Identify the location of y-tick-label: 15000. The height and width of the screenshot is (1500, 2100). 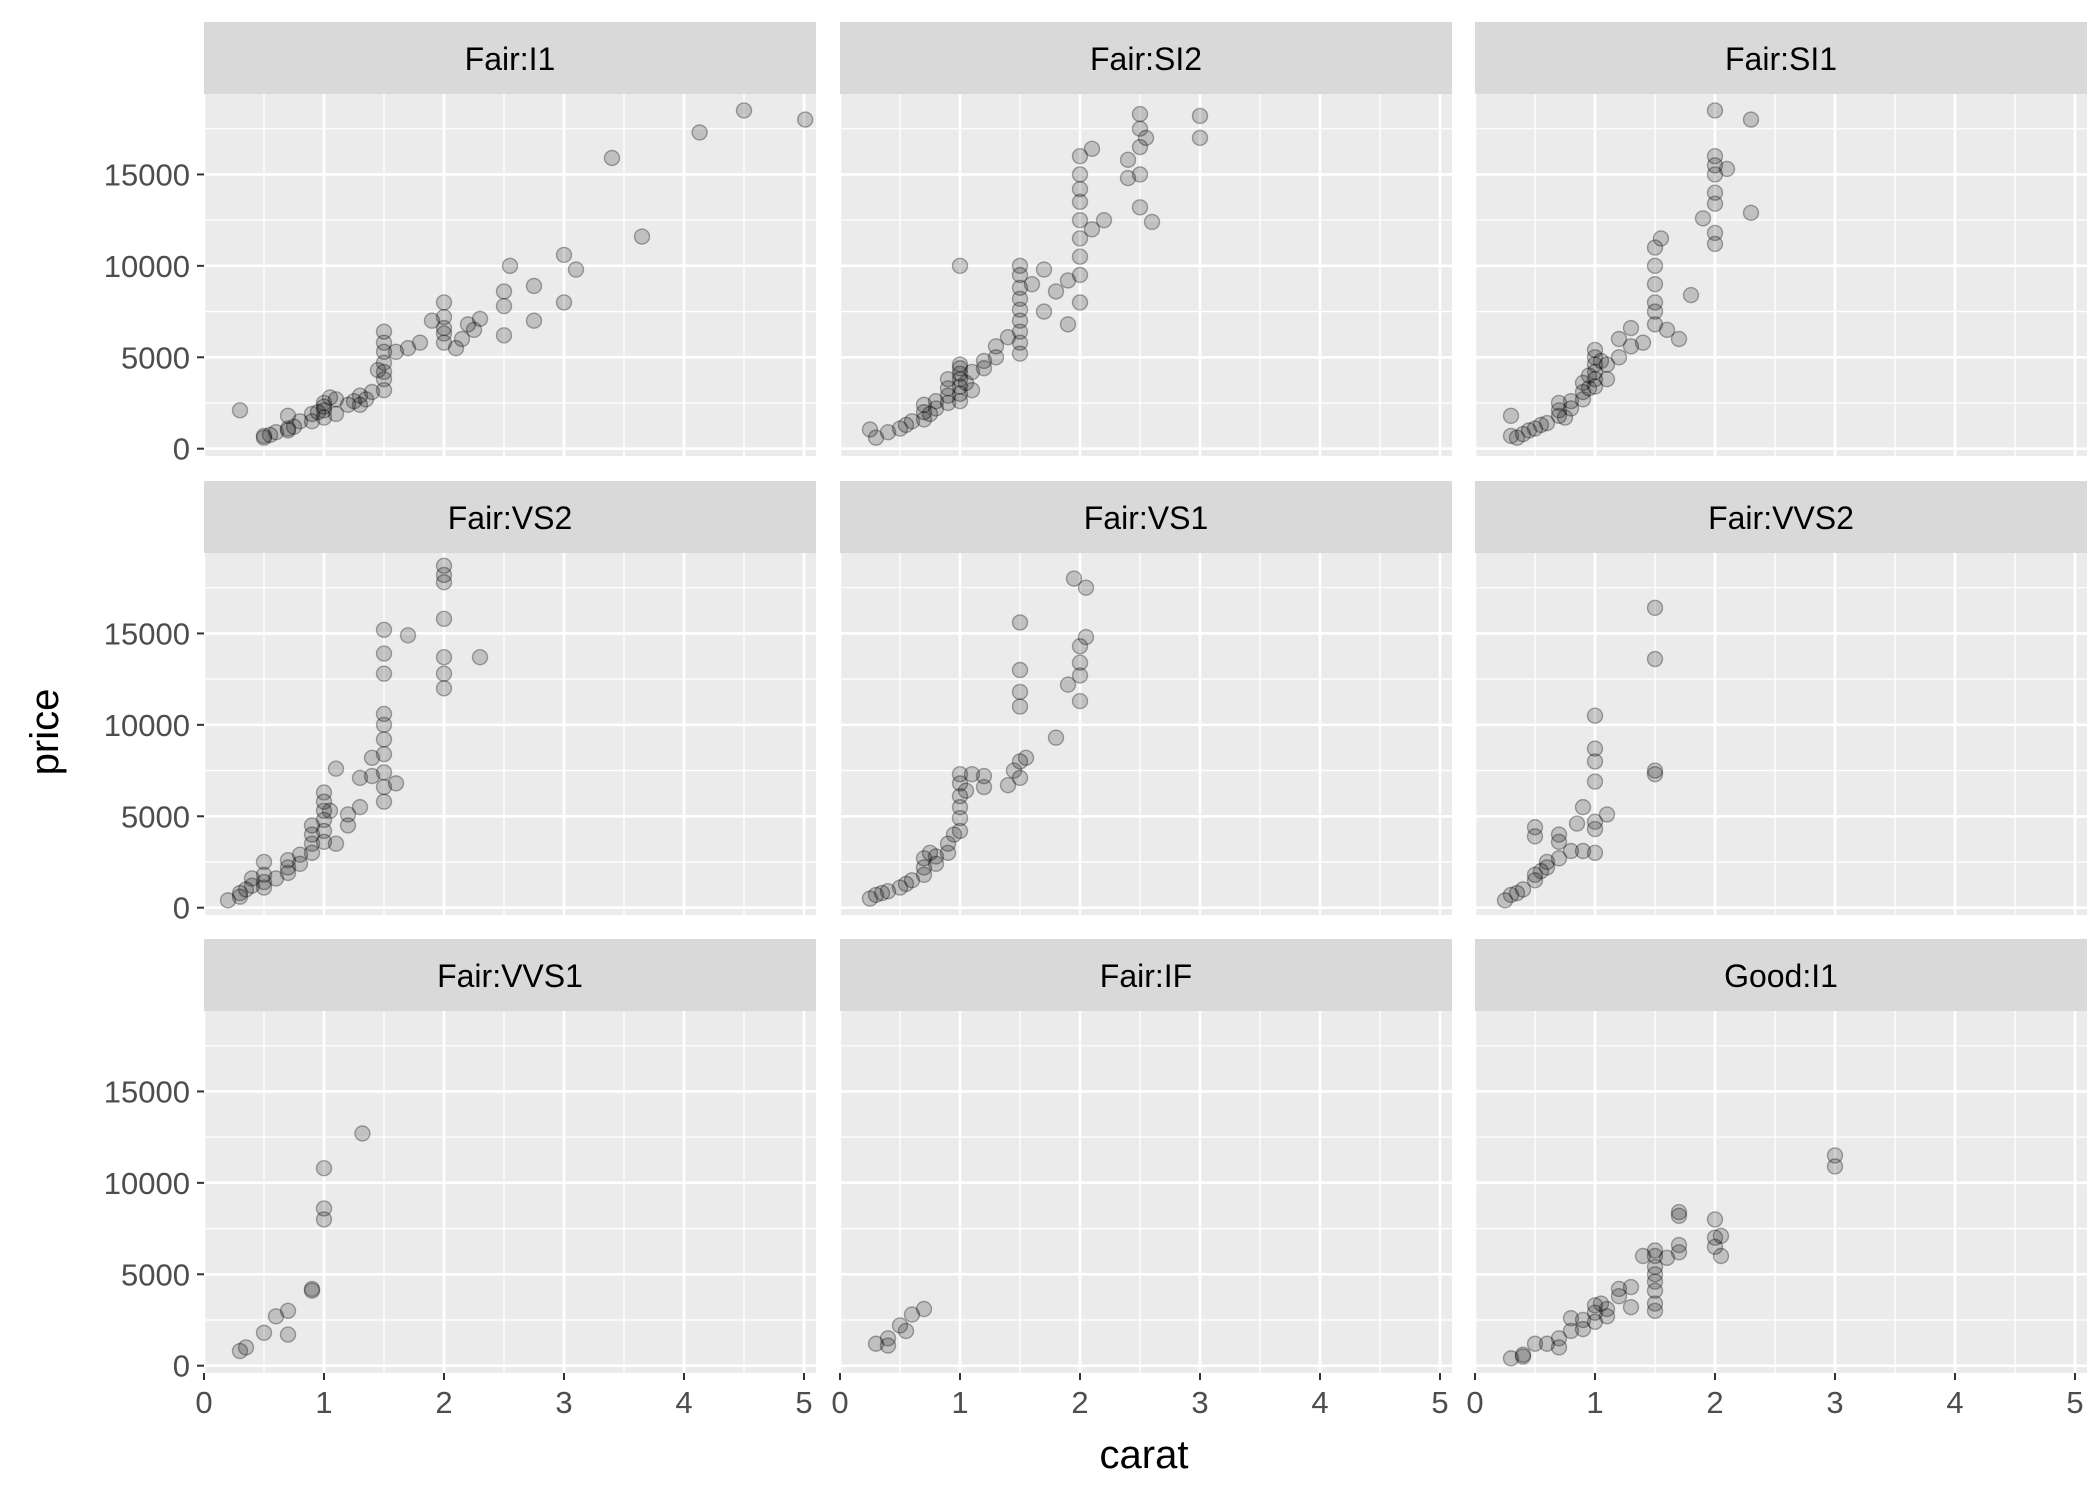
(147, 633).